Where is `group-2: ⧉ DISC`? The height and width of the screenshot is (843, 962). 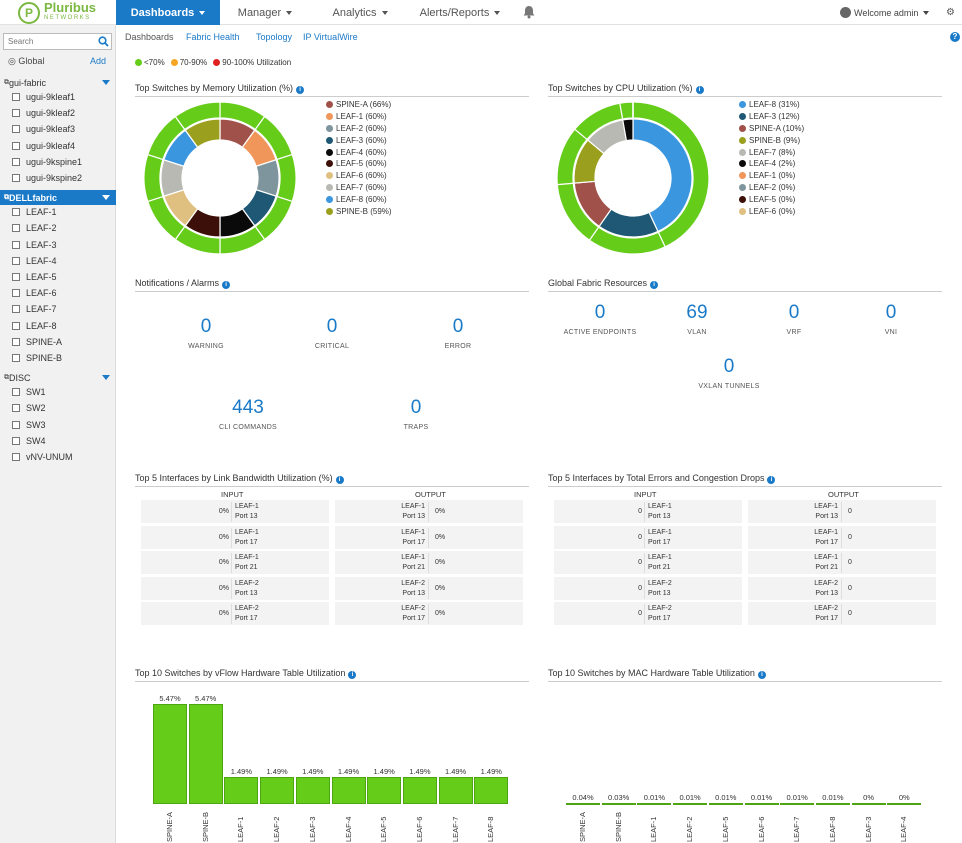
group-2: ⧉ DISC is located at coordinates (58, 377).